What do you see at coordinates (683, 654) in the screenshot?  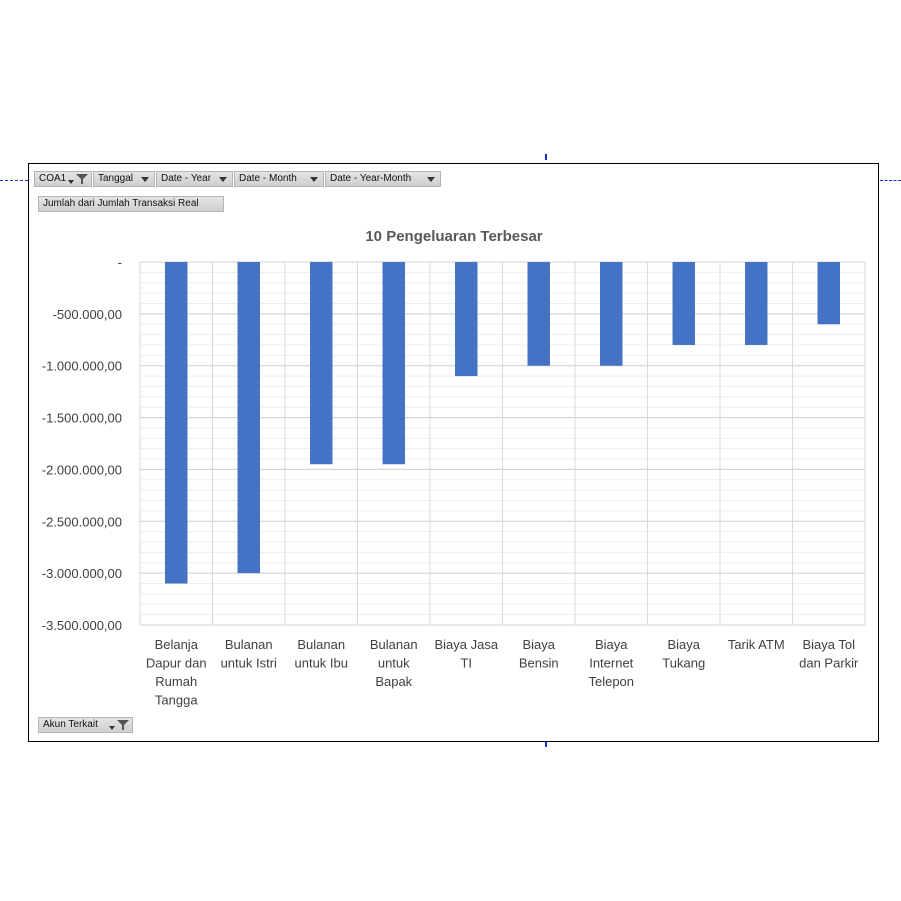 I see `x-tick-label: Biaya Tukang` at bounding box center [683, 654].